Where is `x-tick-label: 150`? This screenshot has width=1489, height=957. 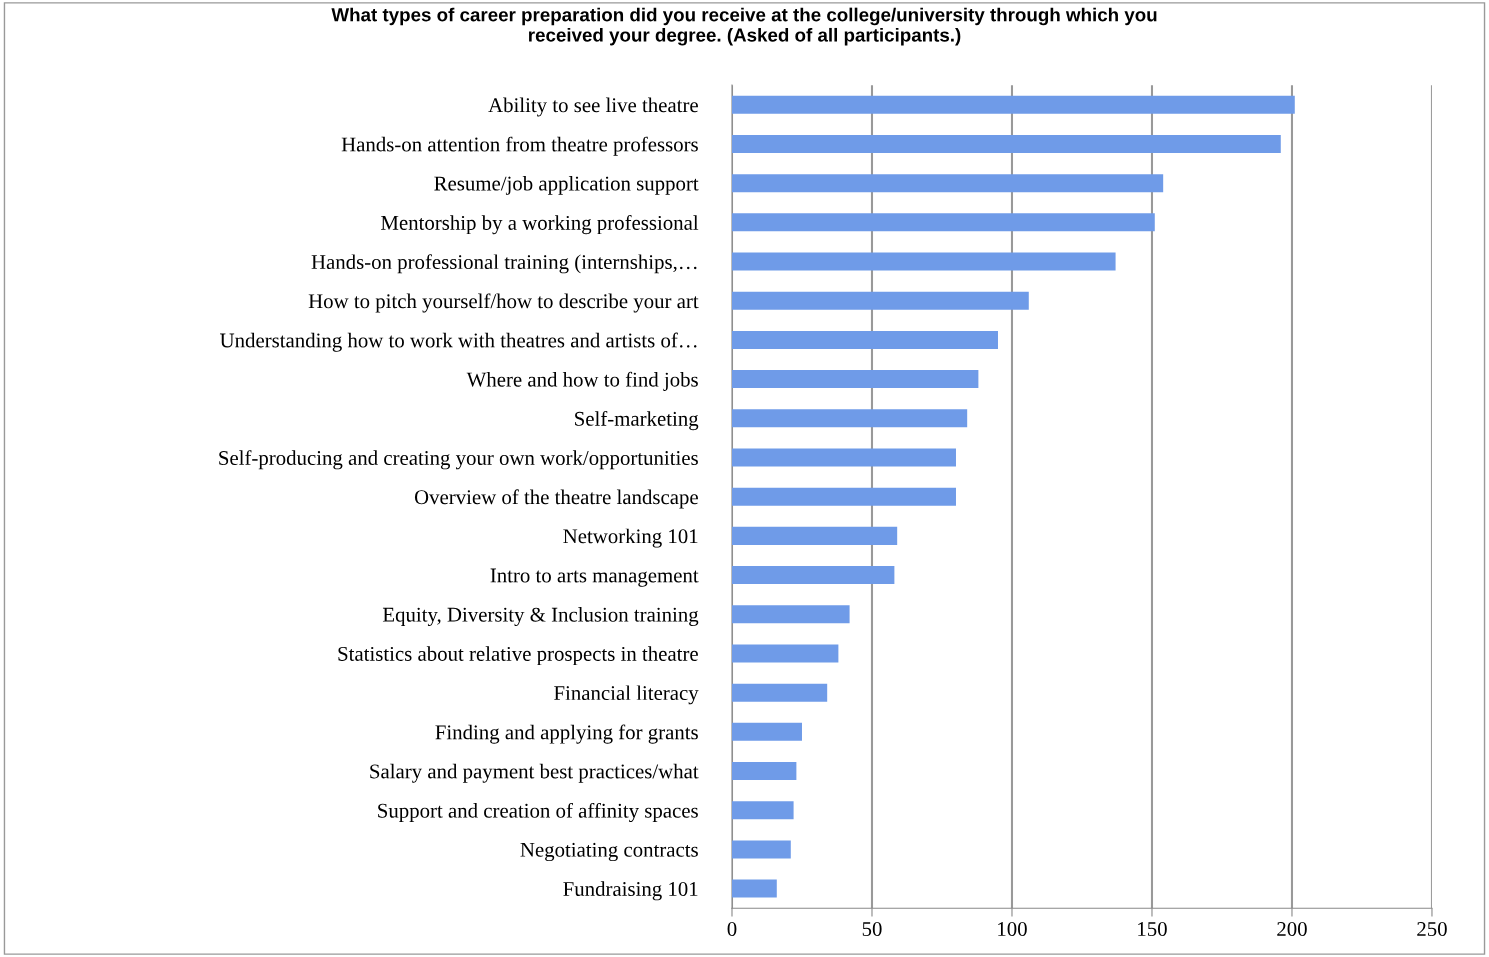
x-tick-label: 150 is located at coordinates (1152, 929).